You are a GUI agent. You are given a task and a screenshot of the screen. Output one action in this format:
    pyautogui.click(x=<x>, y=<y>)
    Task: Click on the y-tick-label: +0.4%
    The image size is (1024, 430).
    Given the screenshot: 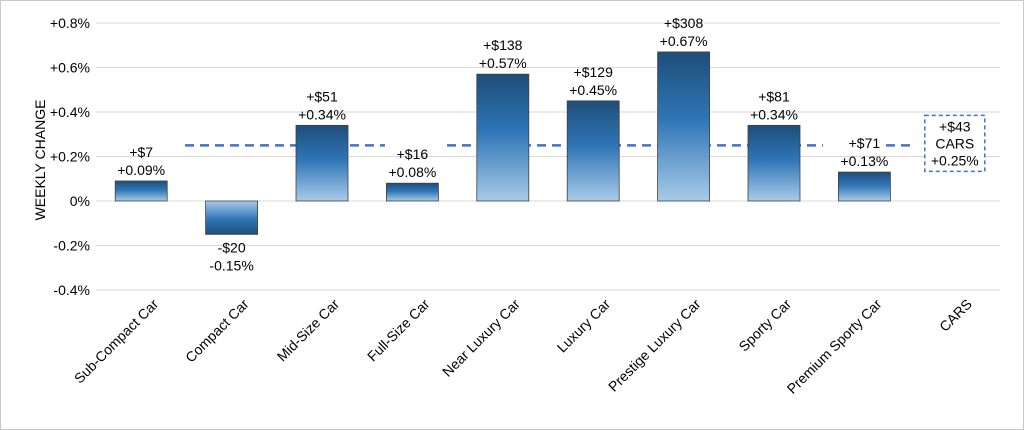 What is the action you would take?
    pyautogui.click(x=70, y=112)
    